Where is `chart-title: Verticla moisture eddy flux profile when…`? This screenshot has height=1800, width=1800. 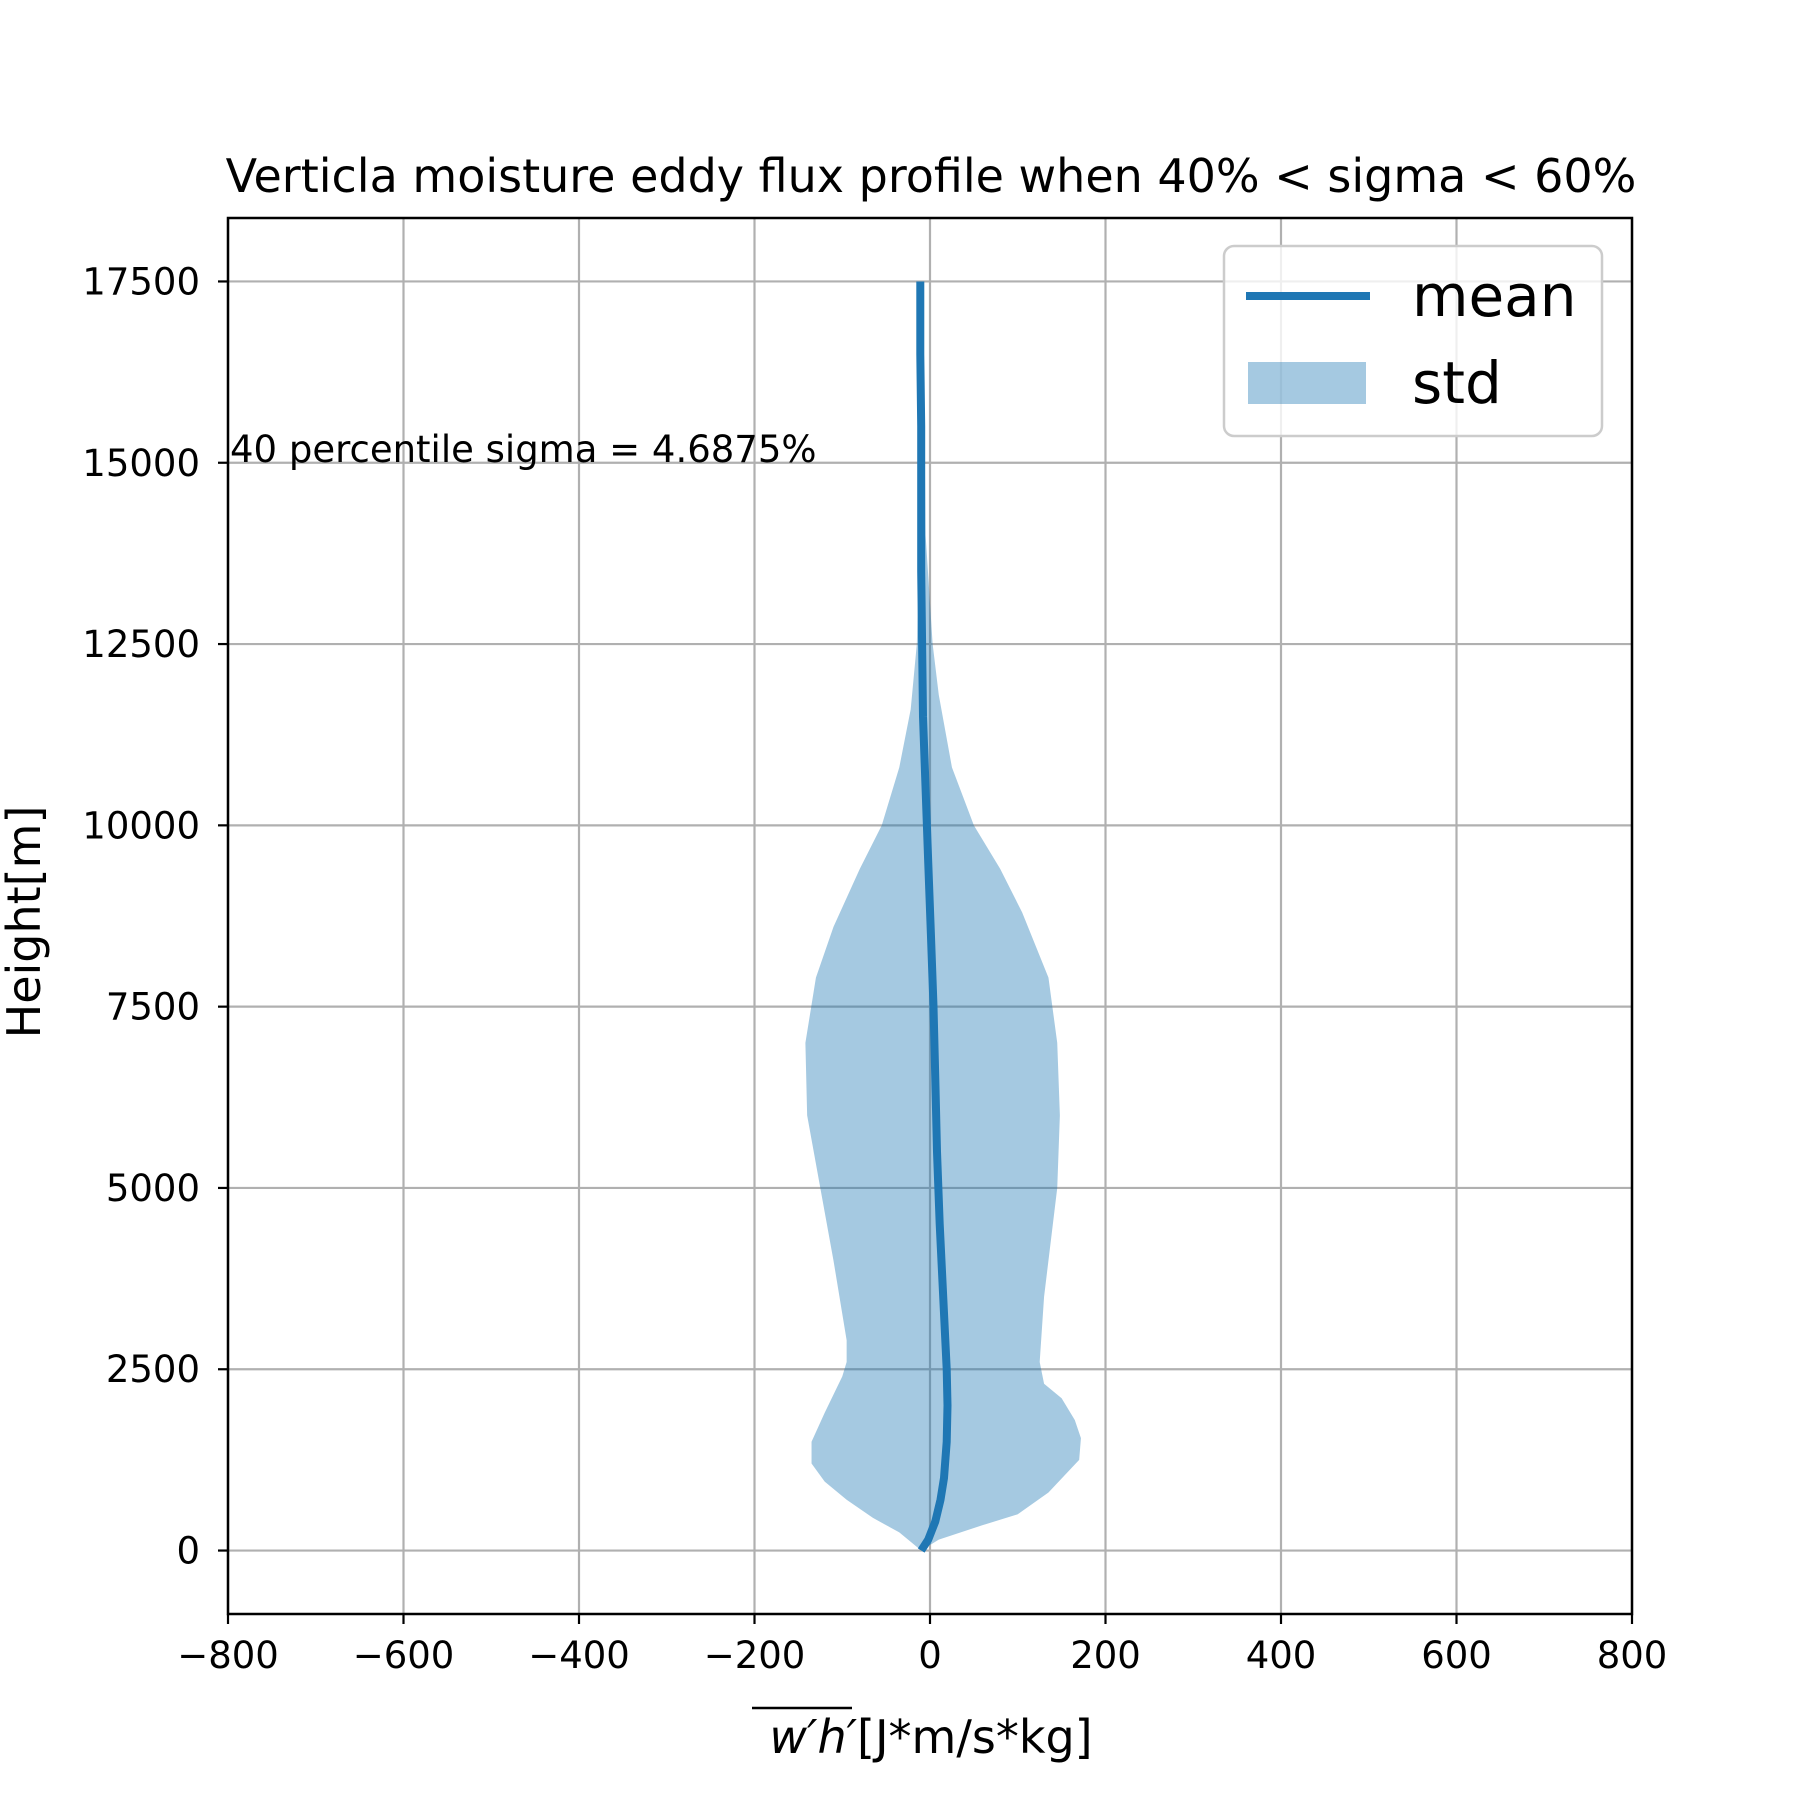 chart-title: Verticla moisture eddy flux profile when… is located at coordinates (931, 176).